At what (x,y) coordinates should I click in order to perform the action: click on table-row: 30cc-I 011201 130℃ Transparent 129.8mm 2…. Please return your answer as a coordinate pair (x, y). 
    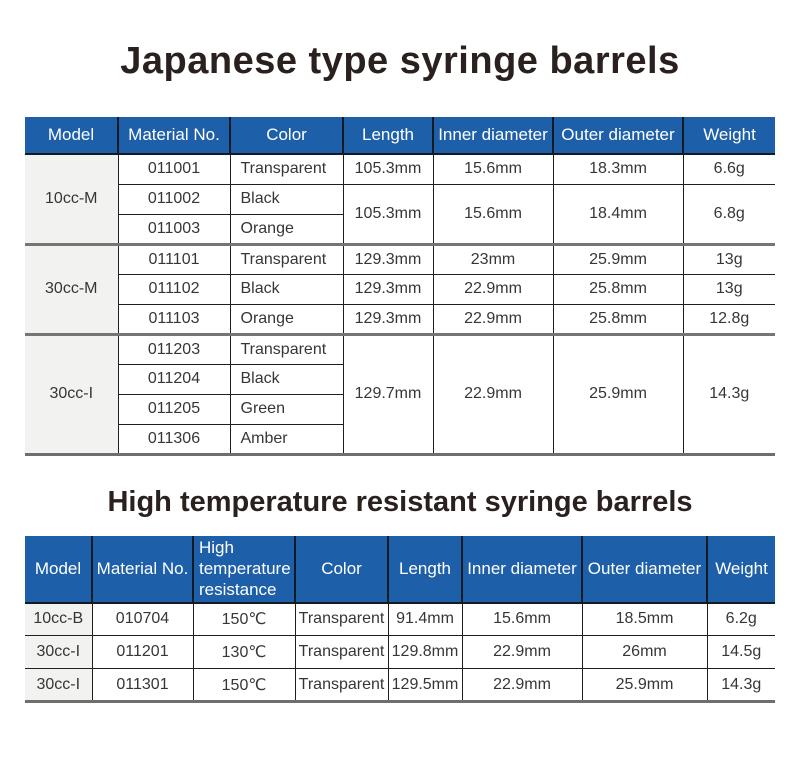
    Looking at the image, I should click on (400, 652).